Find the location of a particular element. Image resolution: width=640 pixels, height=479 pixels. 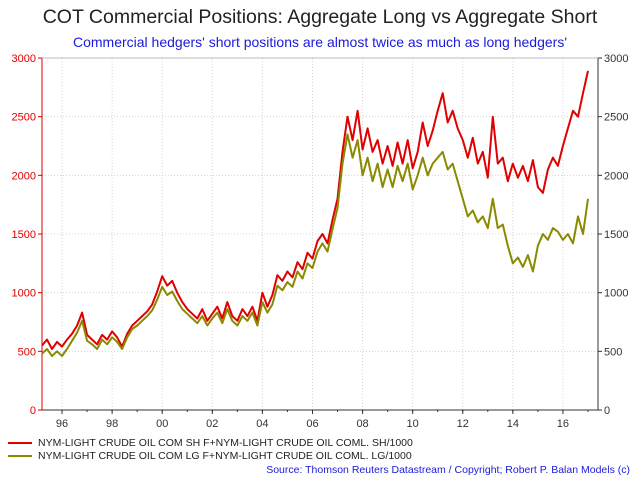

y-tick-label-left: 500 is located at coordinates (27, 352).